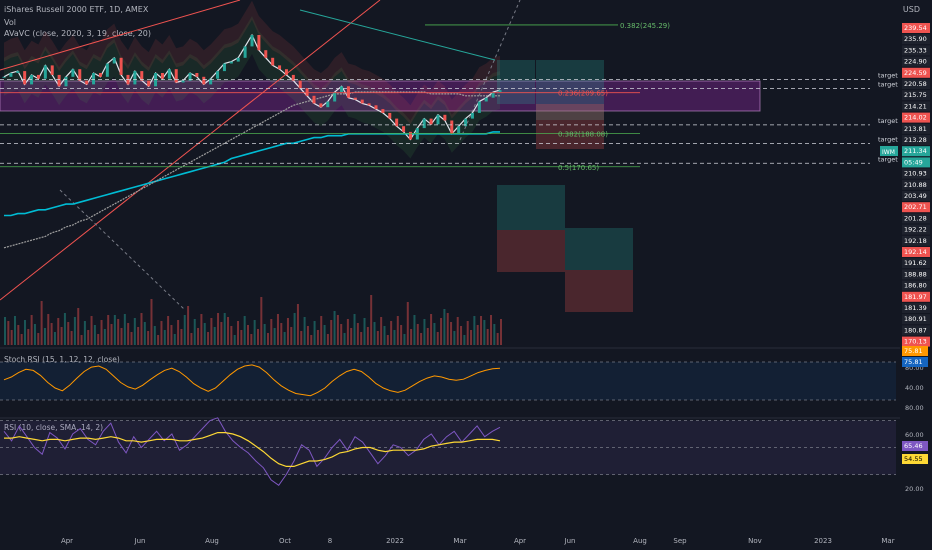  What do you see at coordinates (62, 359) in the screenshot?
I see `stoch-rsi-label: Stoch RSI (15, 1, 12, 12, close)` at bounding box center [62, 359].